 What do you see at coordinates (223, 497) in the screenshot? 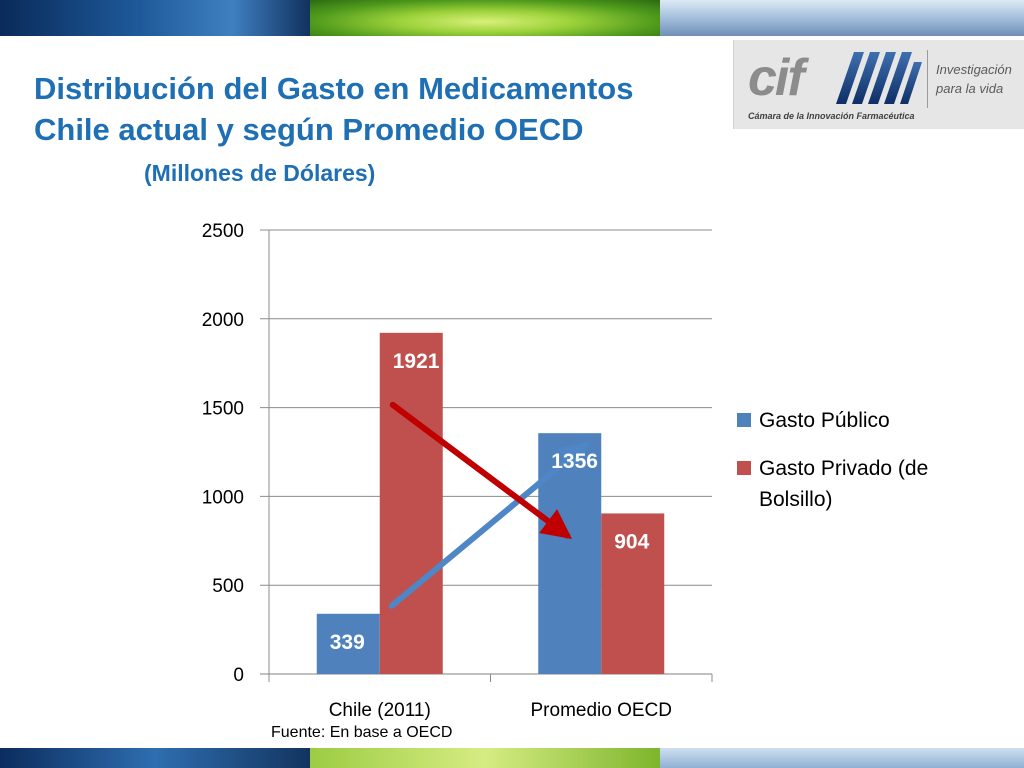
I see `y-tick-label: 1000` at bounding box center [223, 497].